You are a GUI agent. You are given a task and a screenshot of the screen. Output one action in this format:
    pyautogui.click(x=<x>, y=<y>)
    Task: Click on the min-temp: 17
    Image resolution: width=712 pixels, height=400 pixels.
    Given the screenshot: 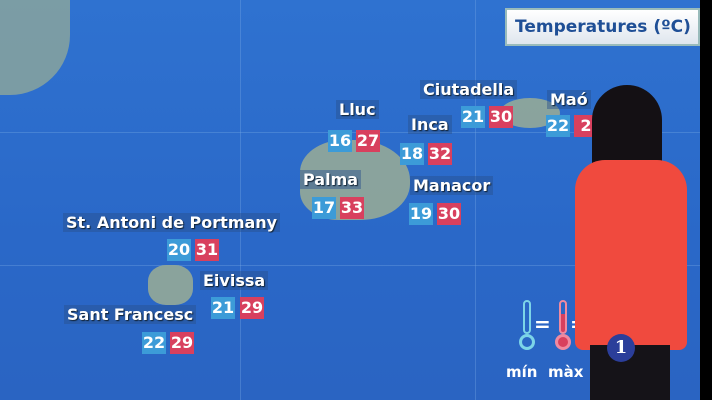 What is the action you would take?
    pyautogui.click(x=324, y=208)
    